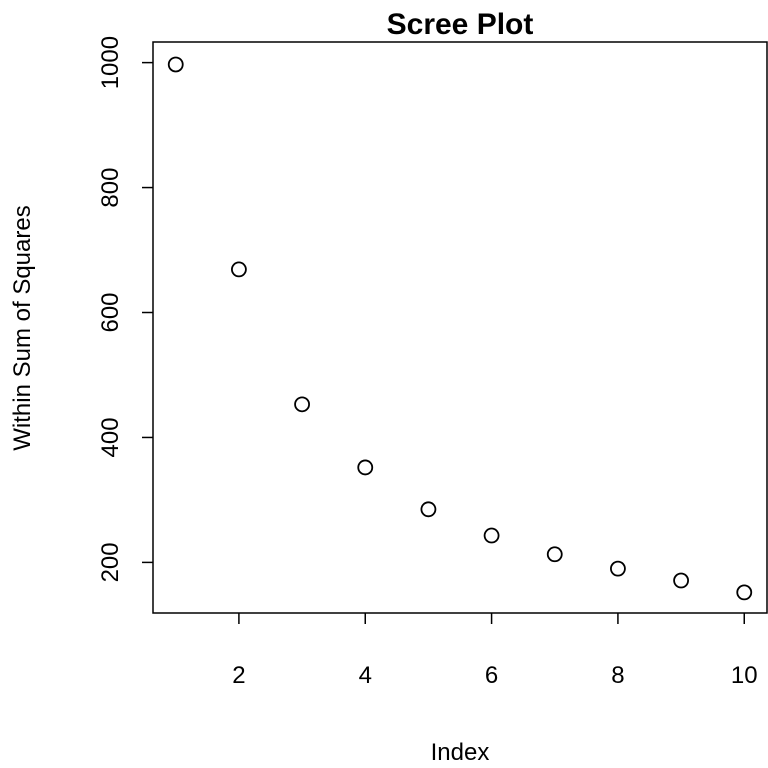 The width and height of the screenshot is (768, 768). I want to click on x-tick-label: 2, so click(238, 675).